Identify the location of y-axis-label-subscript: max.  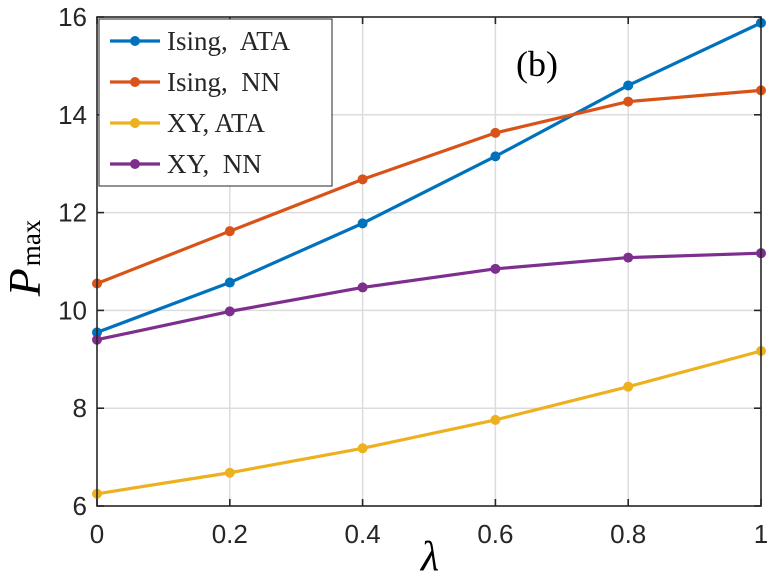
(31, 242).